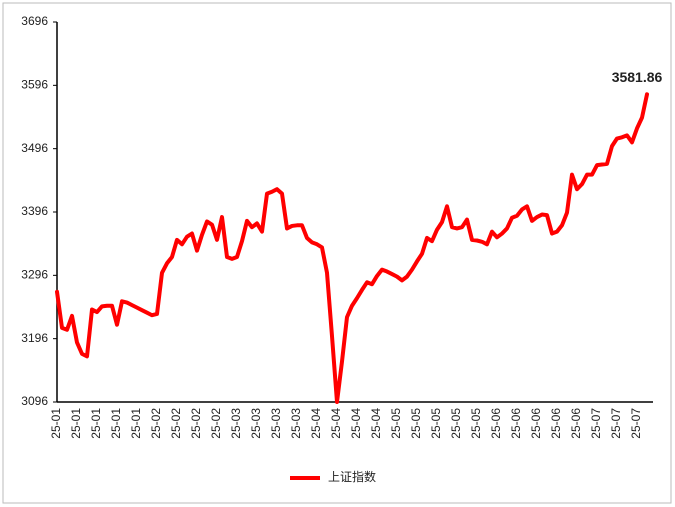 The width and height of the screenshot is (675, 507). Describe the element at coordinates (34, 401) in the screenshot. I see `y-tick-label: 3096` at that location.